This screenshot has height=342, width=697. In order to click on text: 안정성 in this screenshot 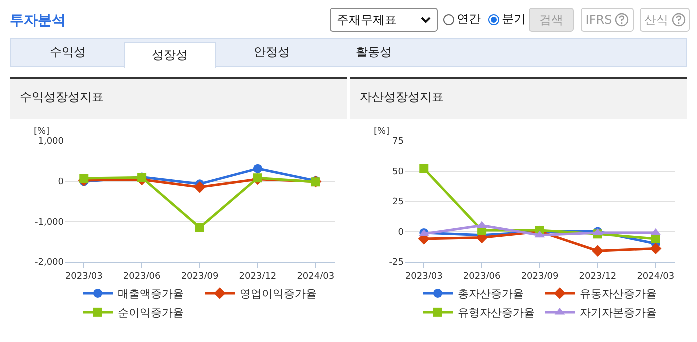, I will do `click(272, 52)`.